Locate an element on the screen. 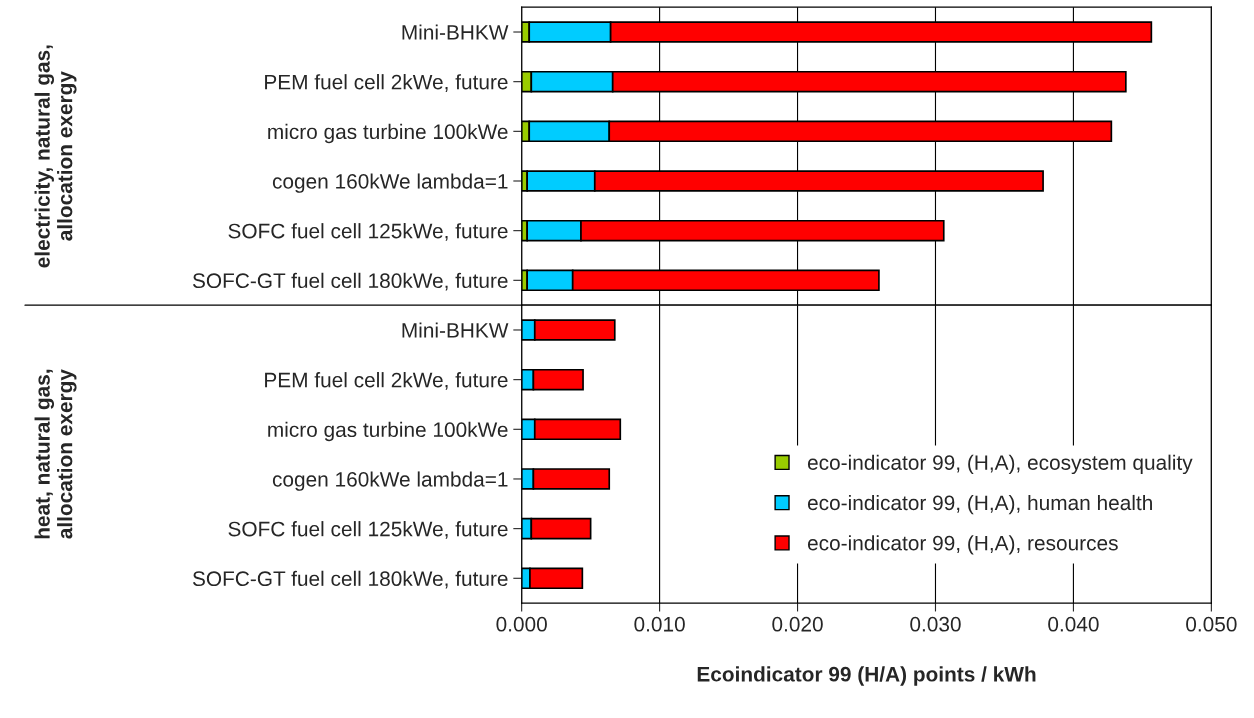 This screenshot has height=718, width=1254. text: electricity, natural gas, allocation exergy is located at coordinates (55, 156).